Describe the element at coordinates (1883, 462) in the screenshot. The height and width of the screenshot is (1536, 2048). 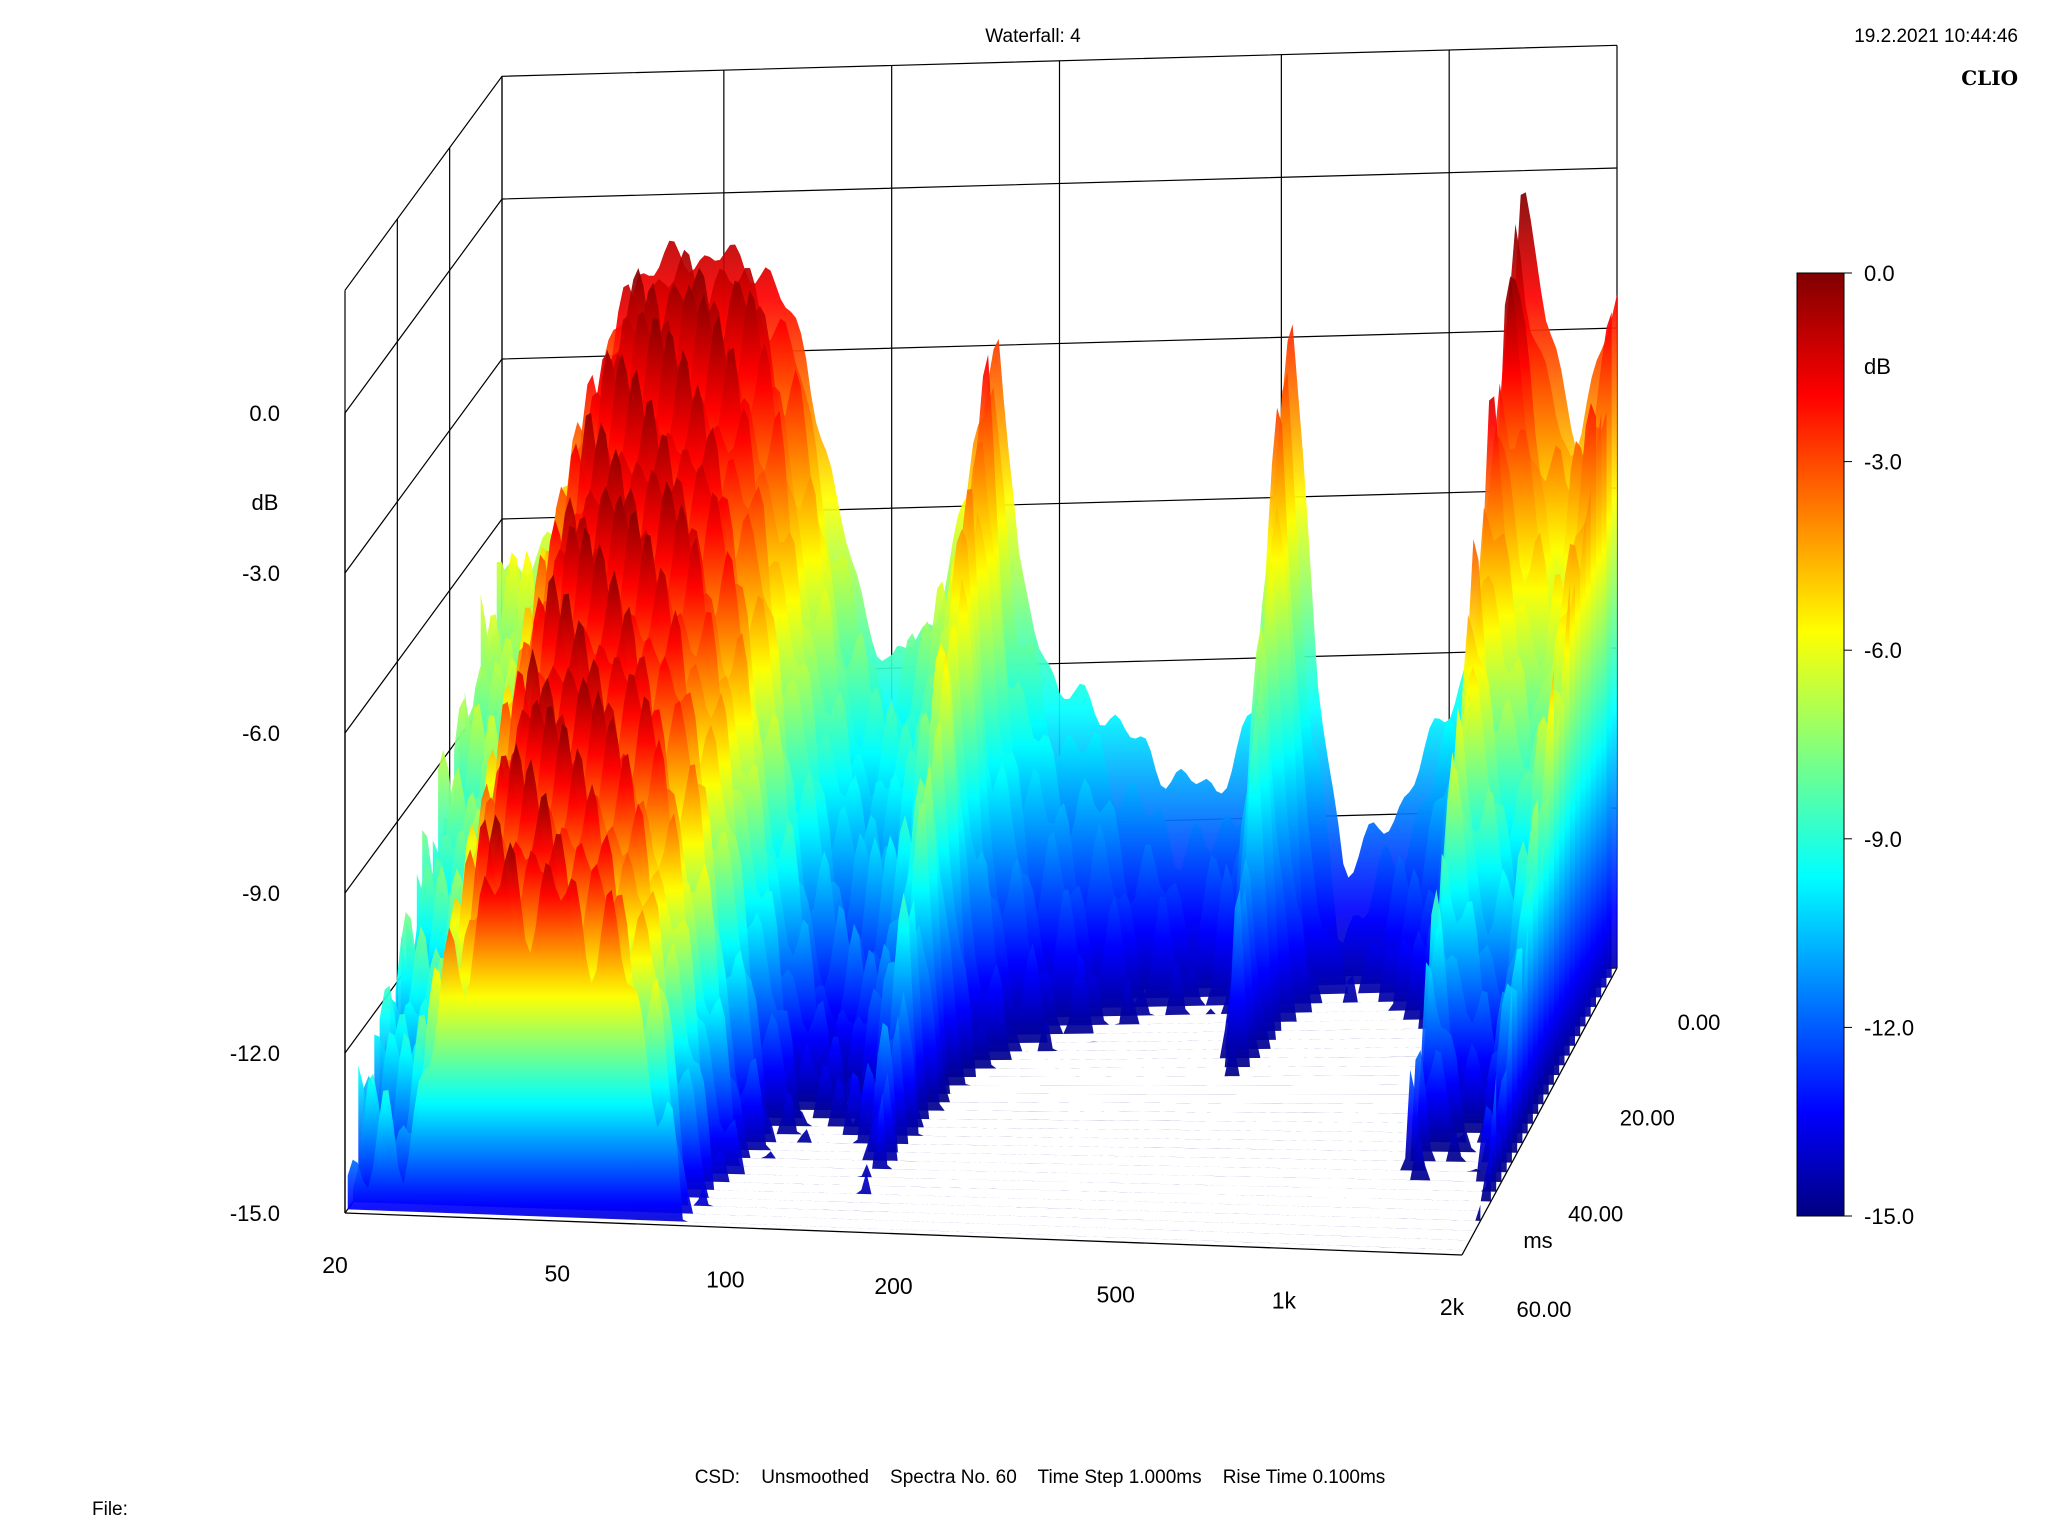
I see `colorbar-tick-label: -3.0` at that location.